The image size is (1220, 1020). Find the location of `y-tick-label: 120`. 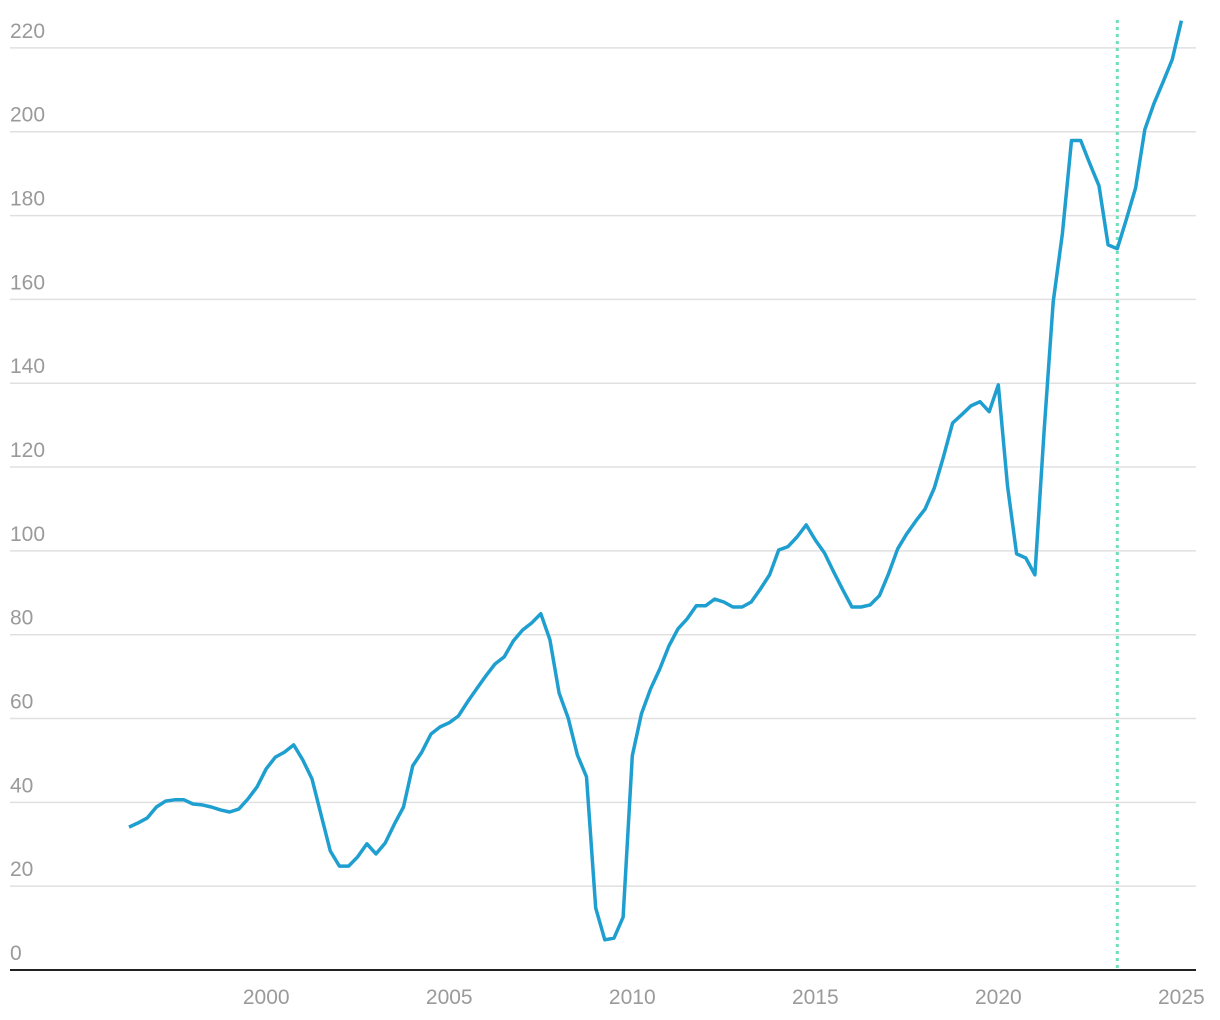

y-tick-label: 120 is located at coordinates (27, 450).